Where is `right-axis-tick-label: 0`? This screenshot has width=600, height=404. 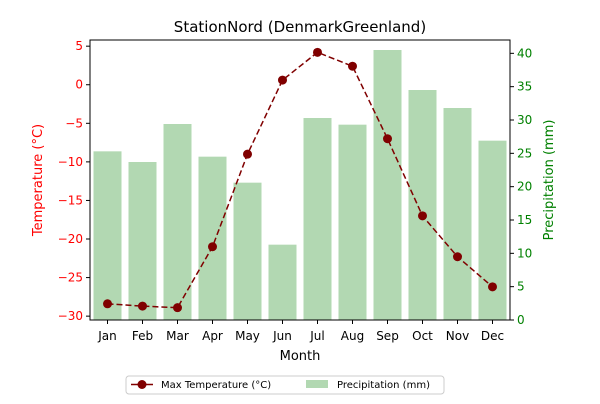
right-axis-tick-label: 0 is located at coordinates (521, 320).